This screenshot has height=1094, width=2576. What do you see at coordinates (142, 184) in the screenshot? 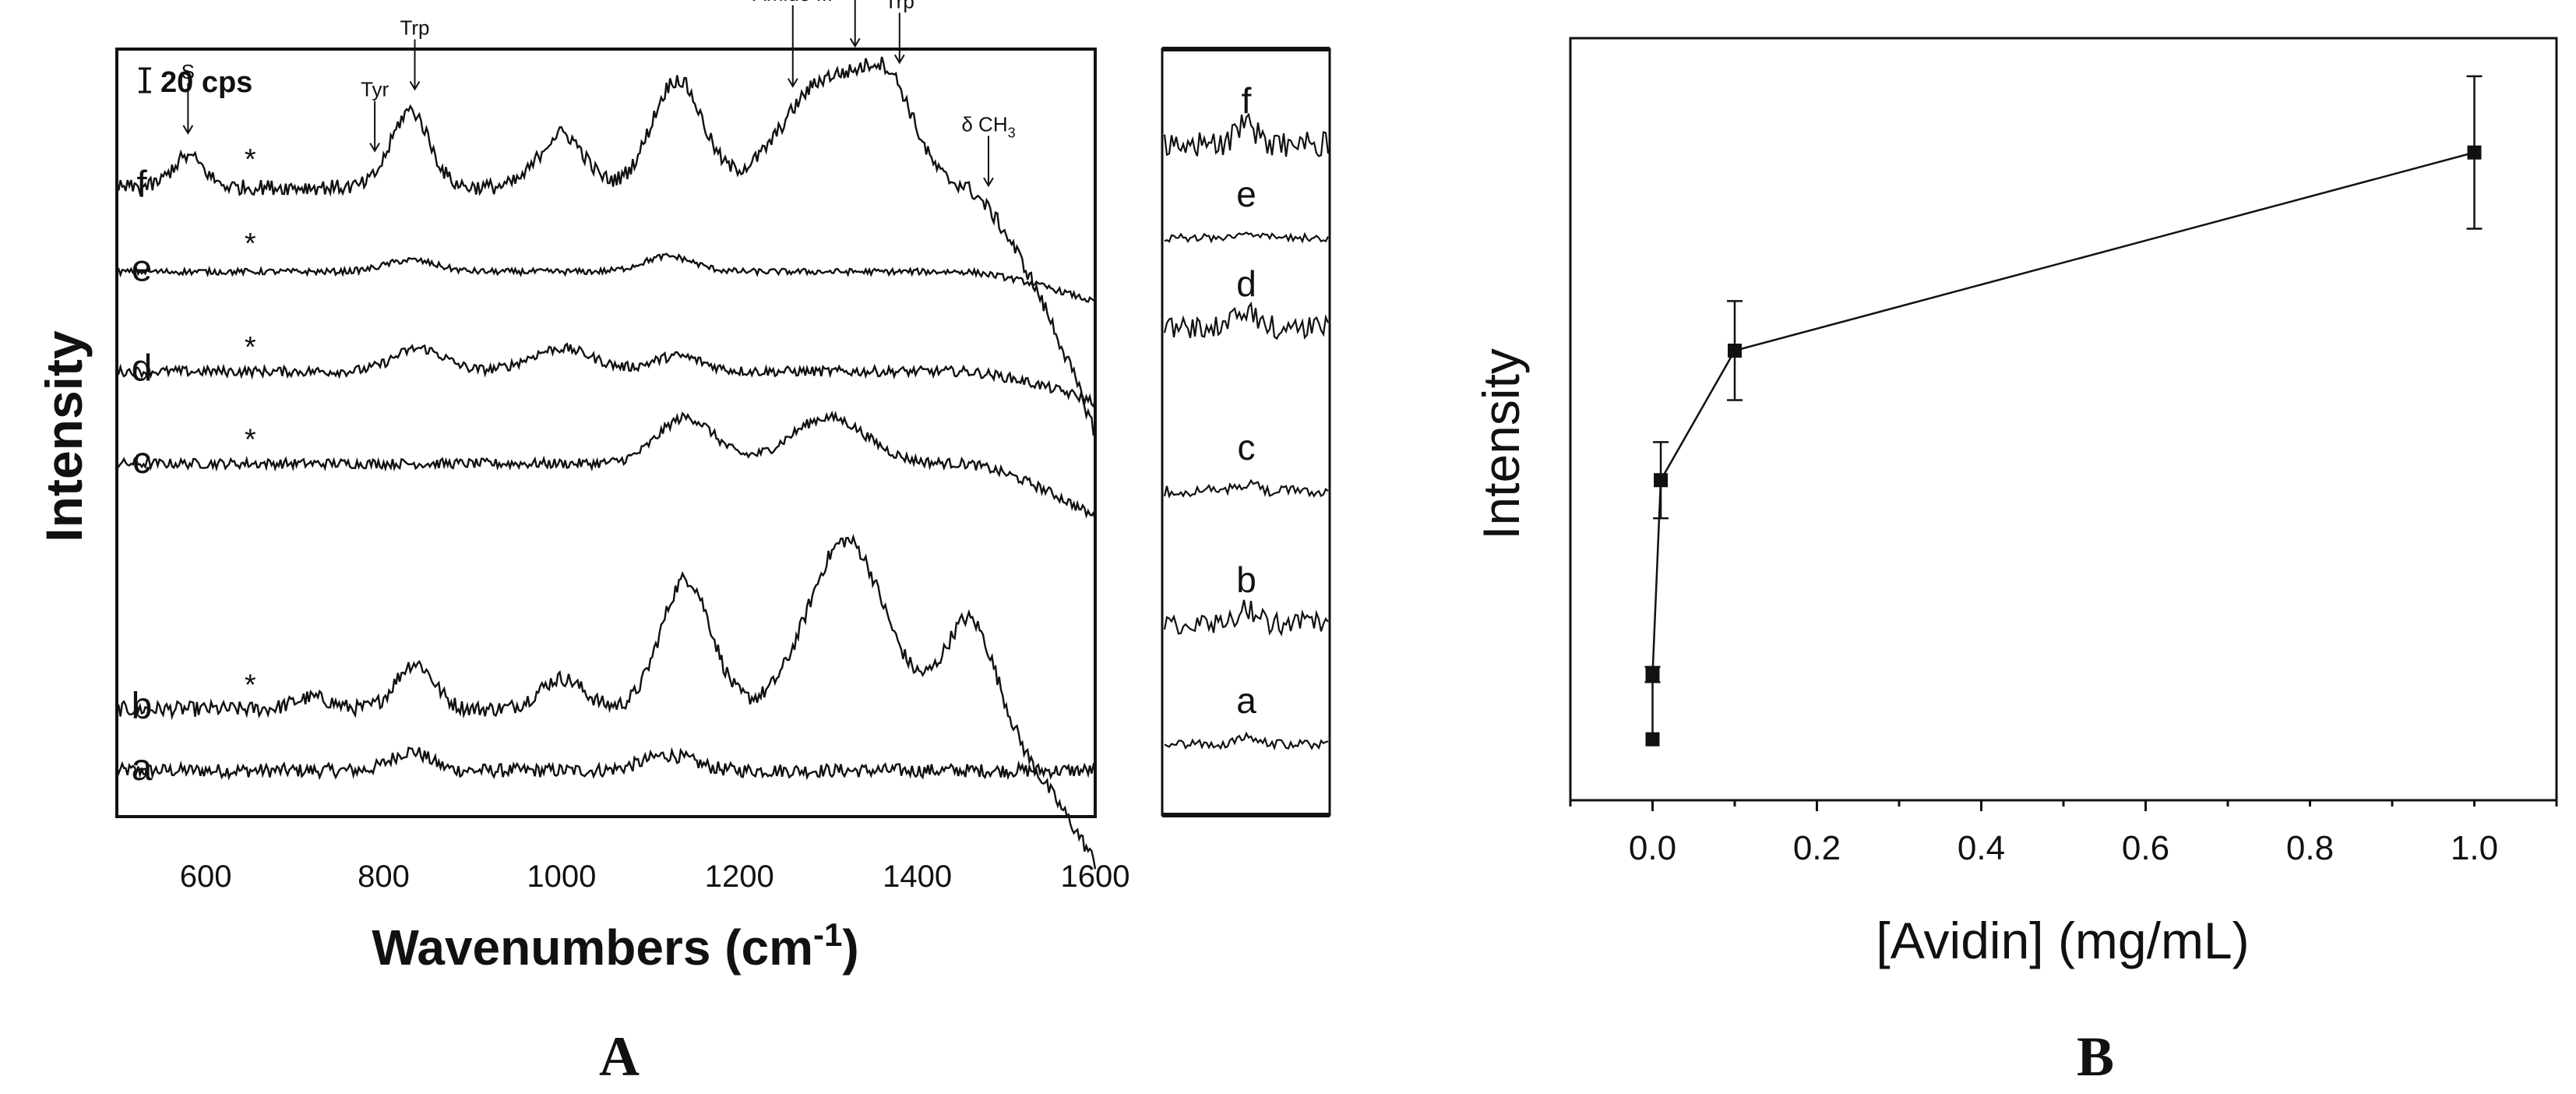
I see `spectrum-label: f` at bounding box center [142, 184].